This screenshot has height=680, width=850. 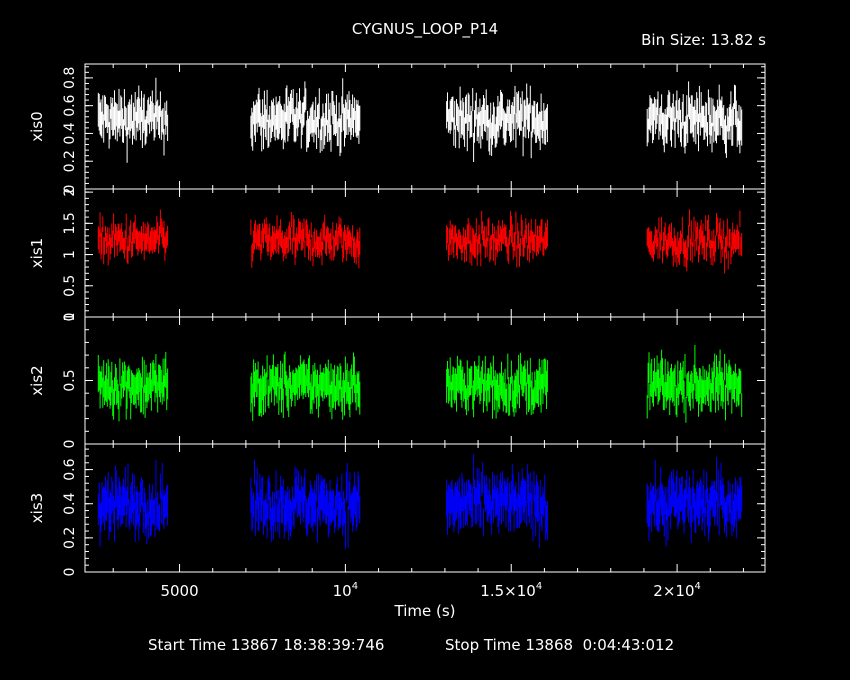 I want to click on bin-size-label: Bin Size: 13.82 s, so click(x=703, y=40).